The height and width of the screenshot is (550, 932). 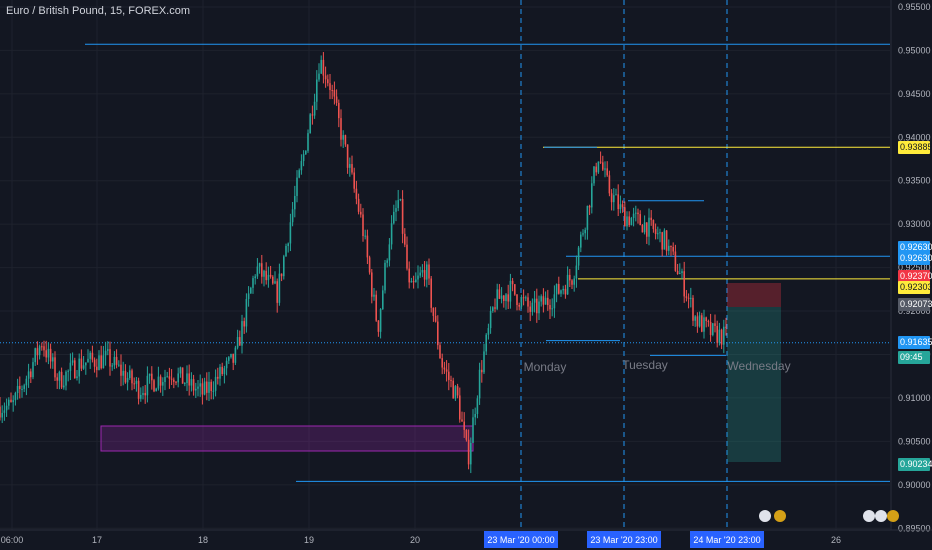 I want to click on time-highlight-label: 23 Mar '20 00:00, so click(x=520, y=540).